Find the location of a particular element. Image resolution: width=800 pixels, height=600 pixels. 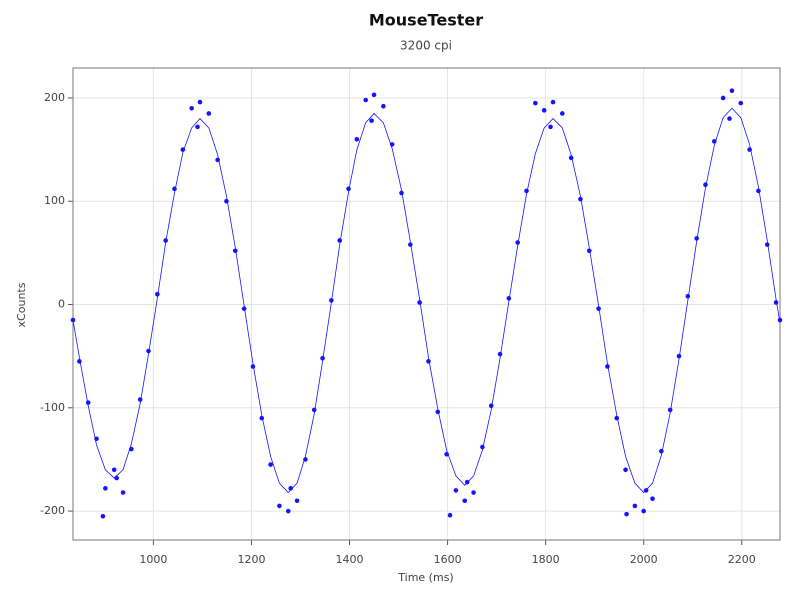

y-tick-label: 200 is located at coordinates (54, 97).